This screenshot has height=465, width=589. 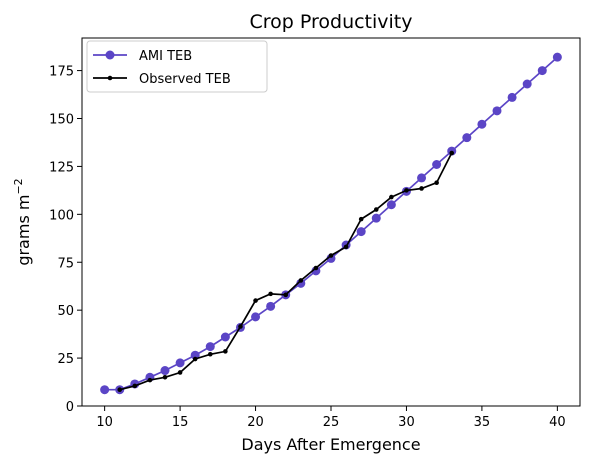 What do you see at coordinates (23, 230) in the screenshot?
I see `y-axis-label-text: grams m` at bounding box center [23, 230].